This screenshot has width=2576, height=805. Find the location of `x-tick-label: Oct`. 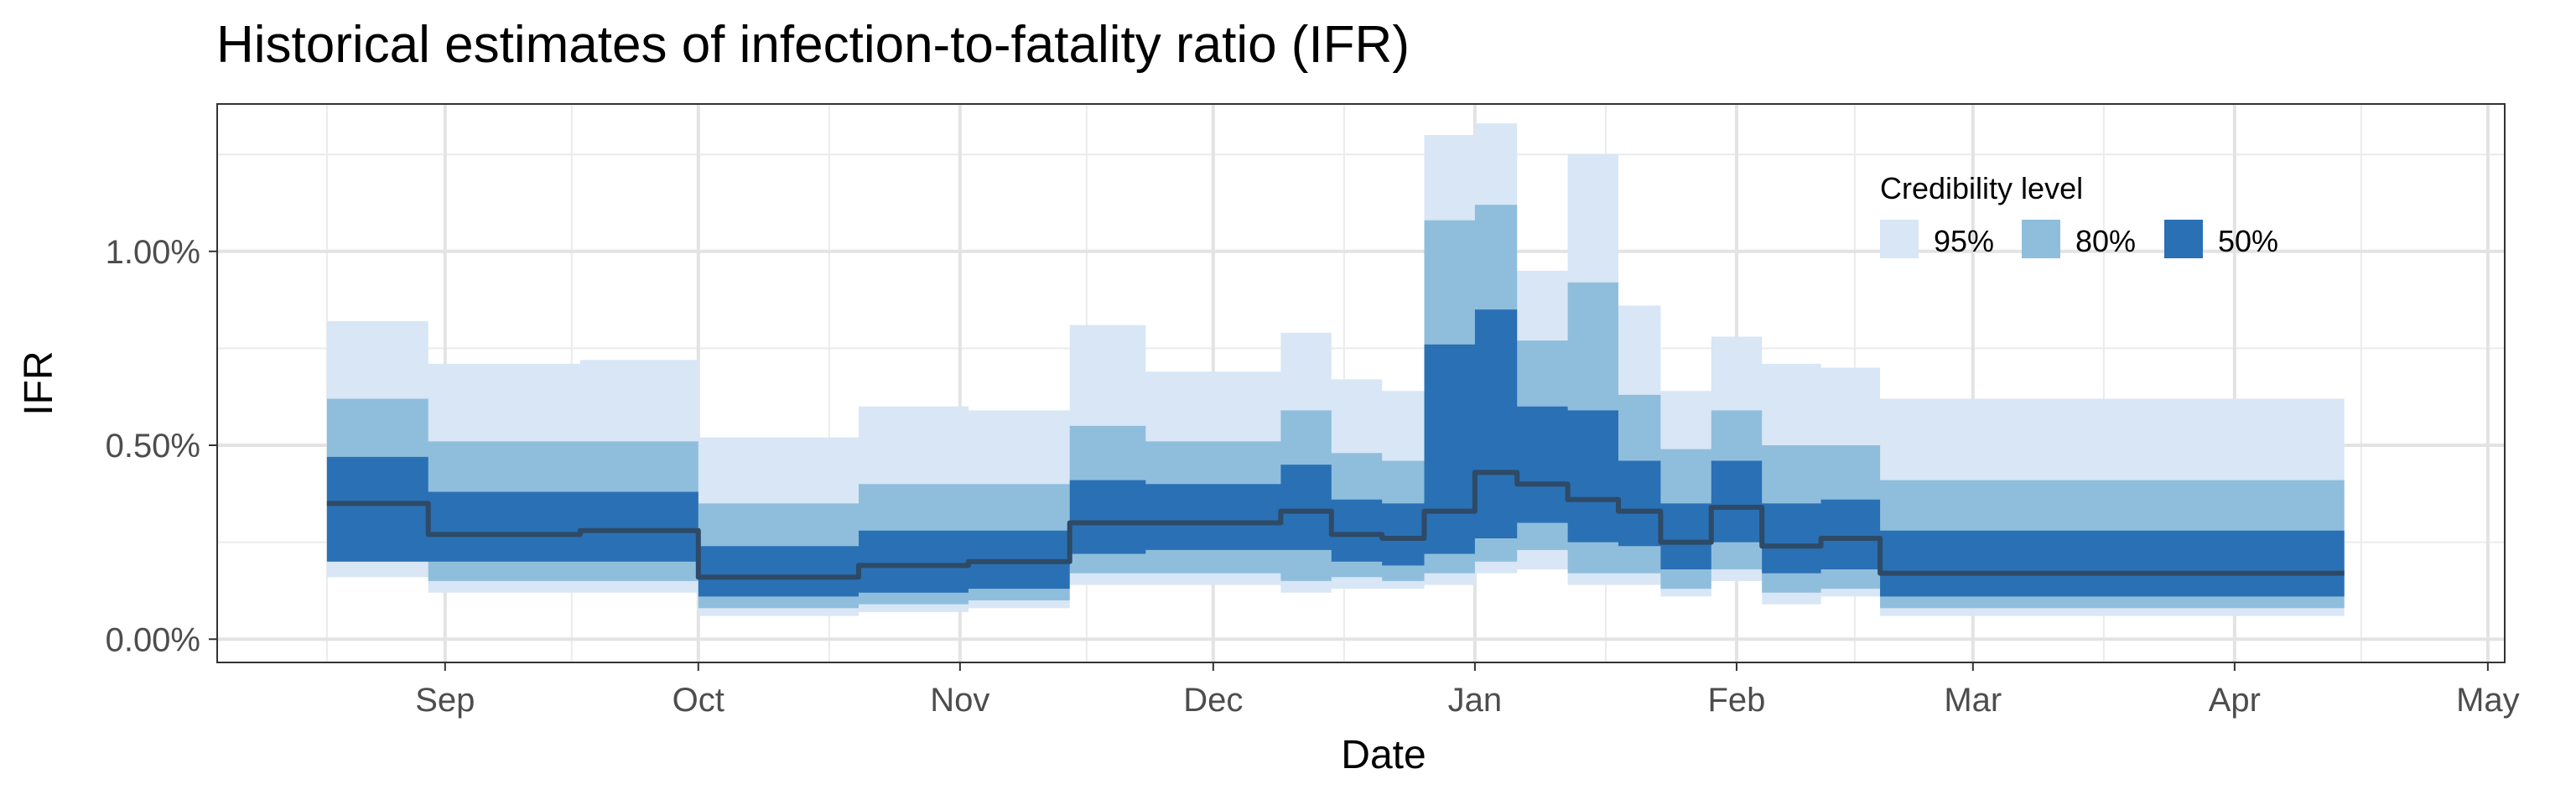

x-tick-label: Oct is located at coordinates (698, 700).